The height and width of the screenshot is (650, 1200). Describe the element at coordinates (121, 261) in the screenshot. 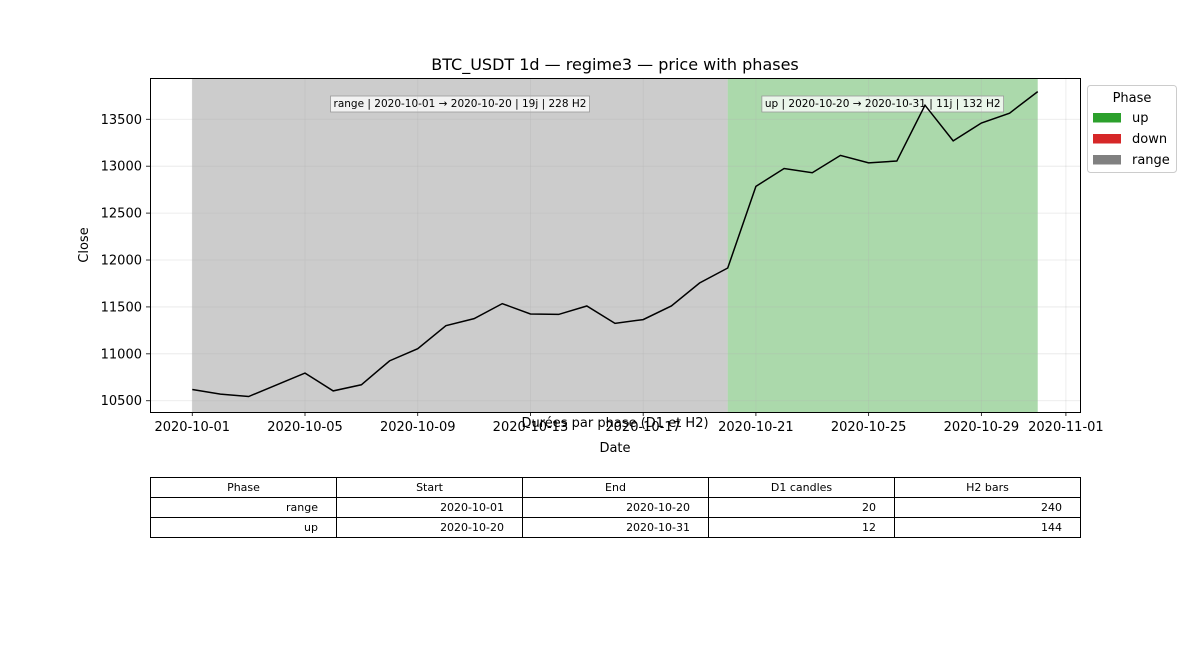

I see `y-tick-label: 12000` at that location.